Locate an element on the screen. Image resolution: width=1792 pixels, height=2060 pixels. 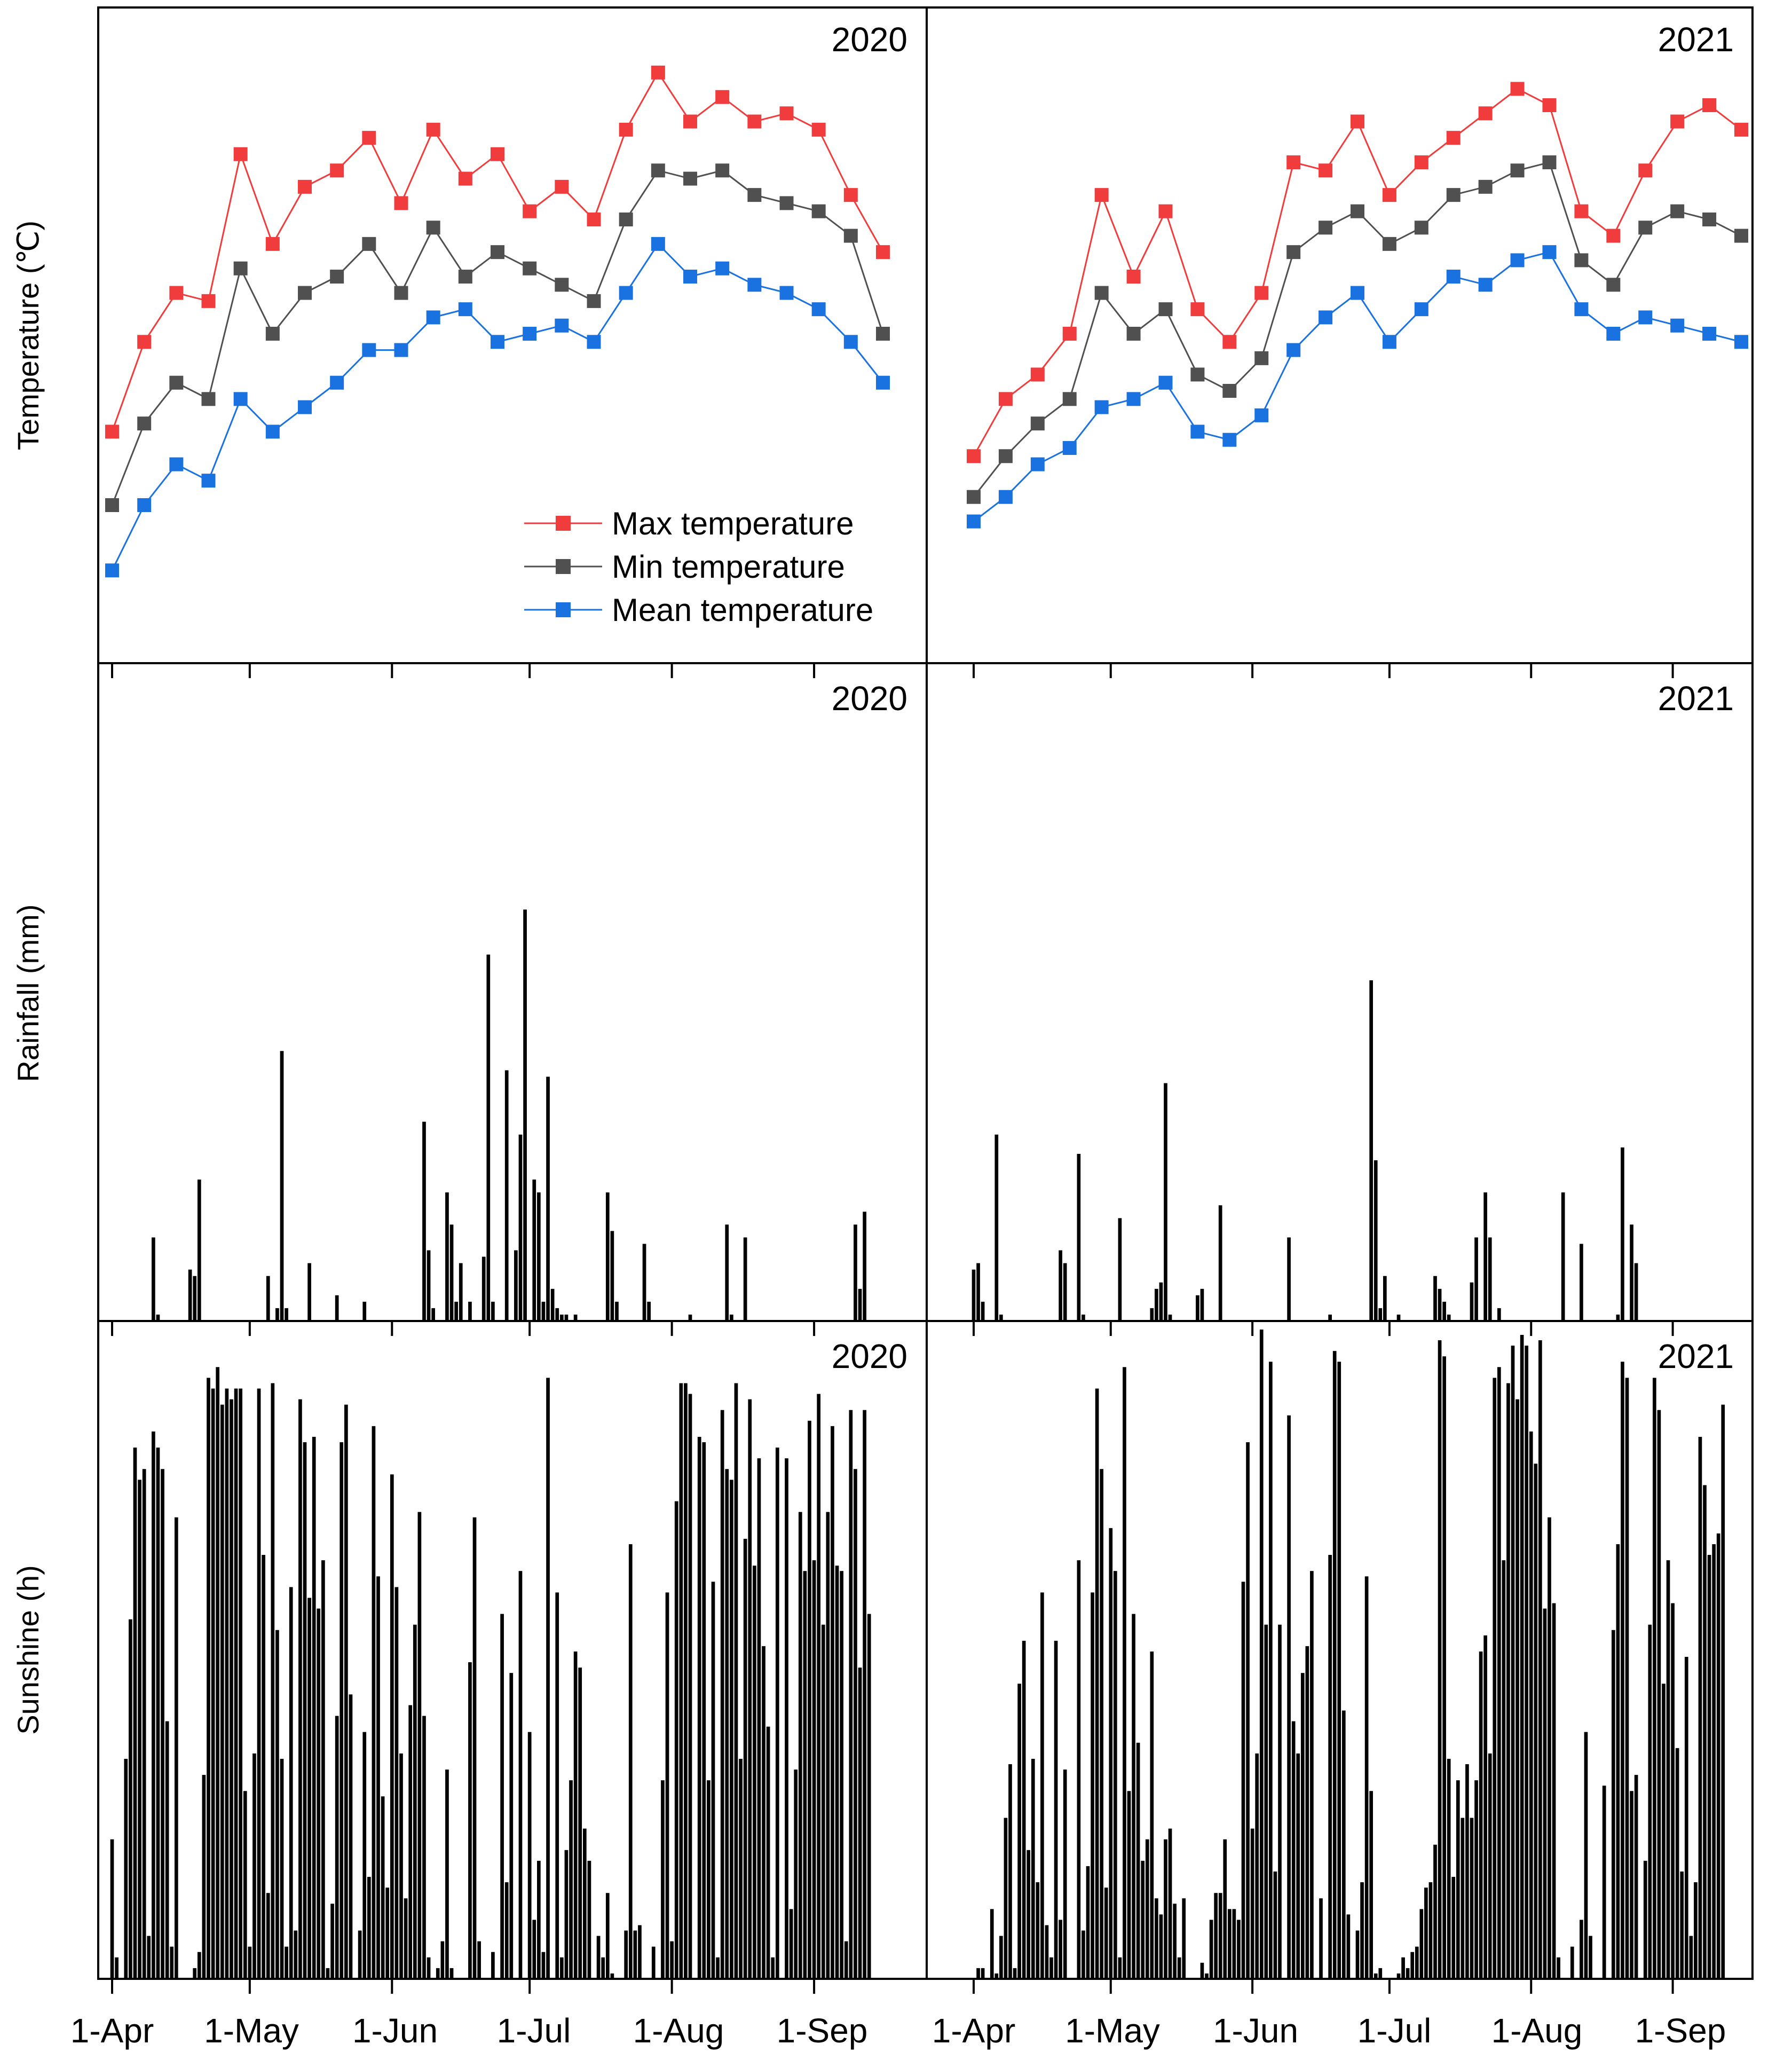
temperature-2021-min-temperature is located at coordinates (1357, 329).